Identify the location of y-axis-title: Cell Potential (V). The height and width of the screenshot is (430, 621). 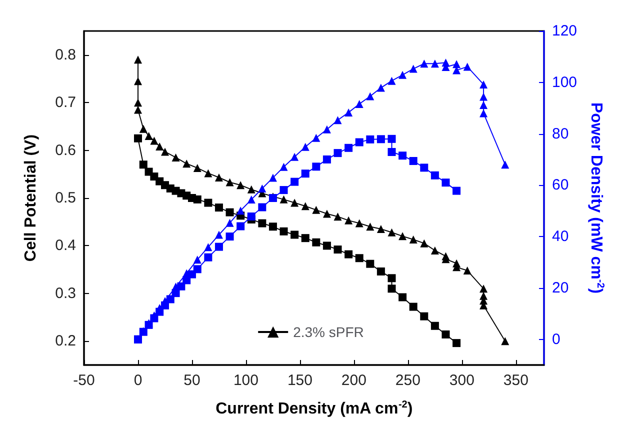
(31, 198).